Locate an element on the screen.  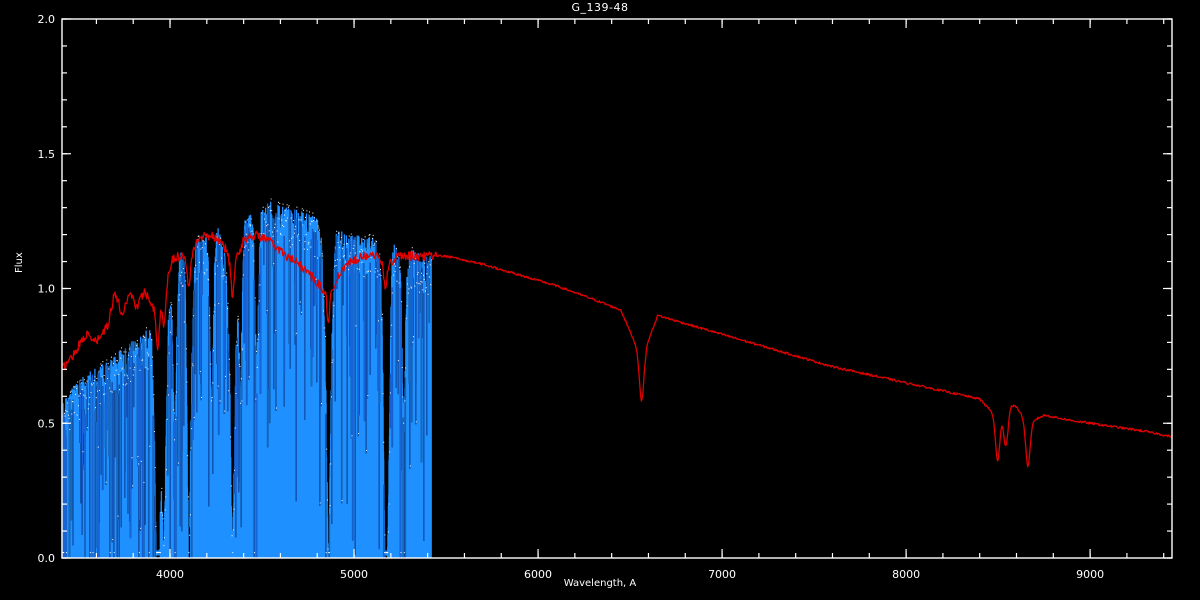
y-tick-label: 0.5 is located at coordinates (47, 423).